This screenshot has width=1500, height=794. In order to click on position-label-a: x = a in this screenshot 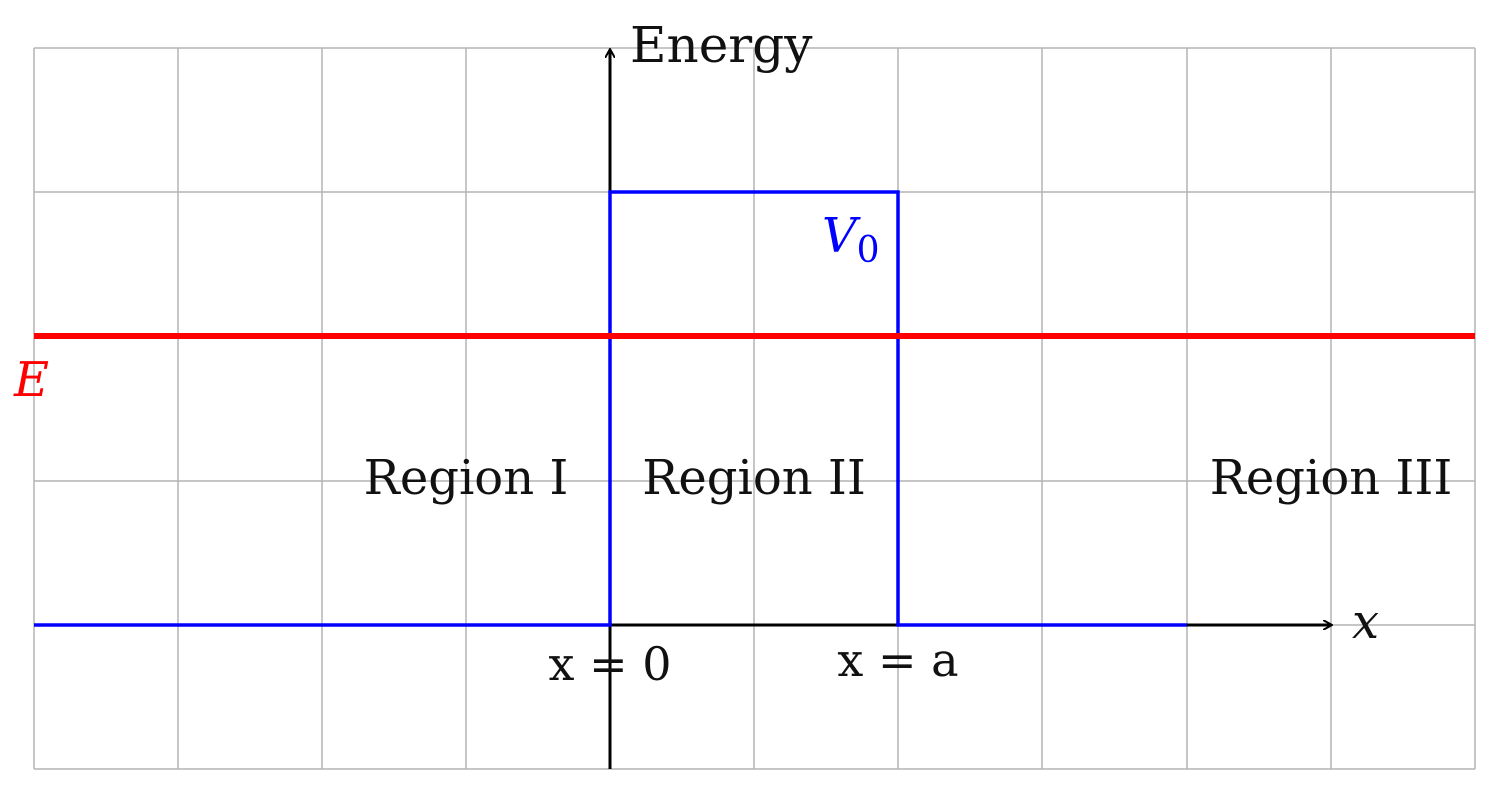, I will do `click(897, 660)`.